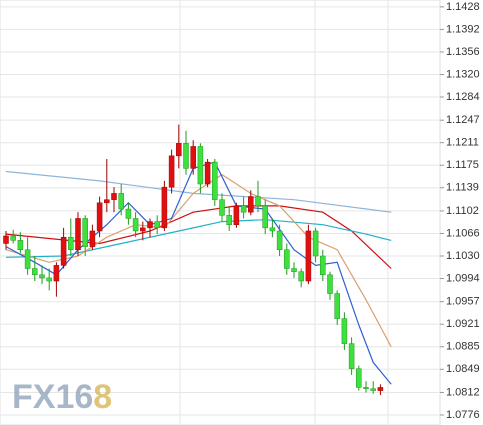 The image size is (483, 425). I want to click on y-tick-label: 1.0849, so click(463, 369).